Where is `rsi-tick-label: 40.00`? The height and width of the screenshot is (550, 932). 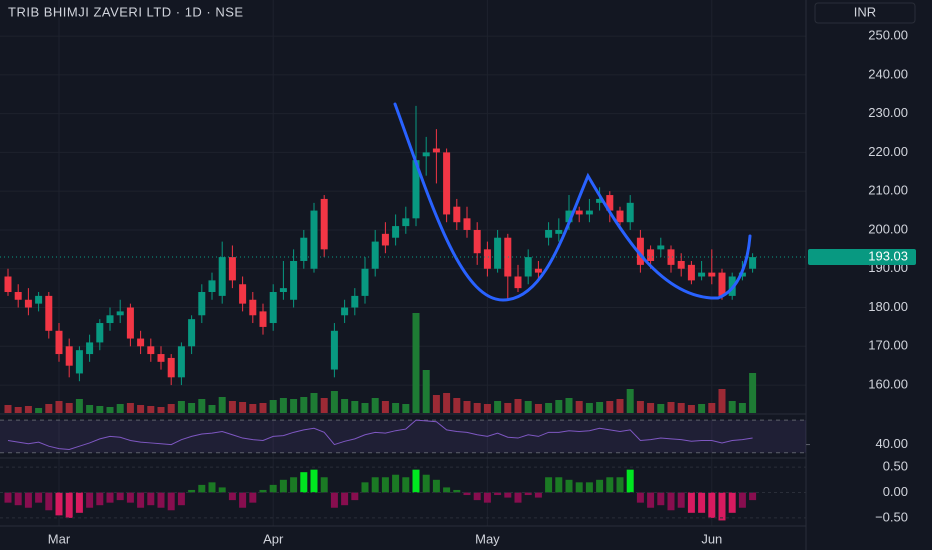 rsi-tick-label: 40.00 is located at coordinates (891, 443).